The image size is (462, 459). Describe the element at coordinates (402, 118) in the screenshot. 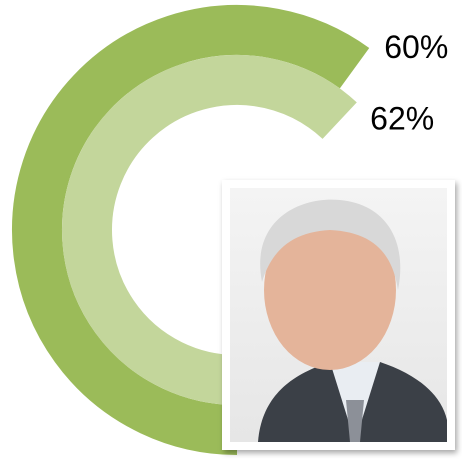

I see `value-label: 62%` at that location.